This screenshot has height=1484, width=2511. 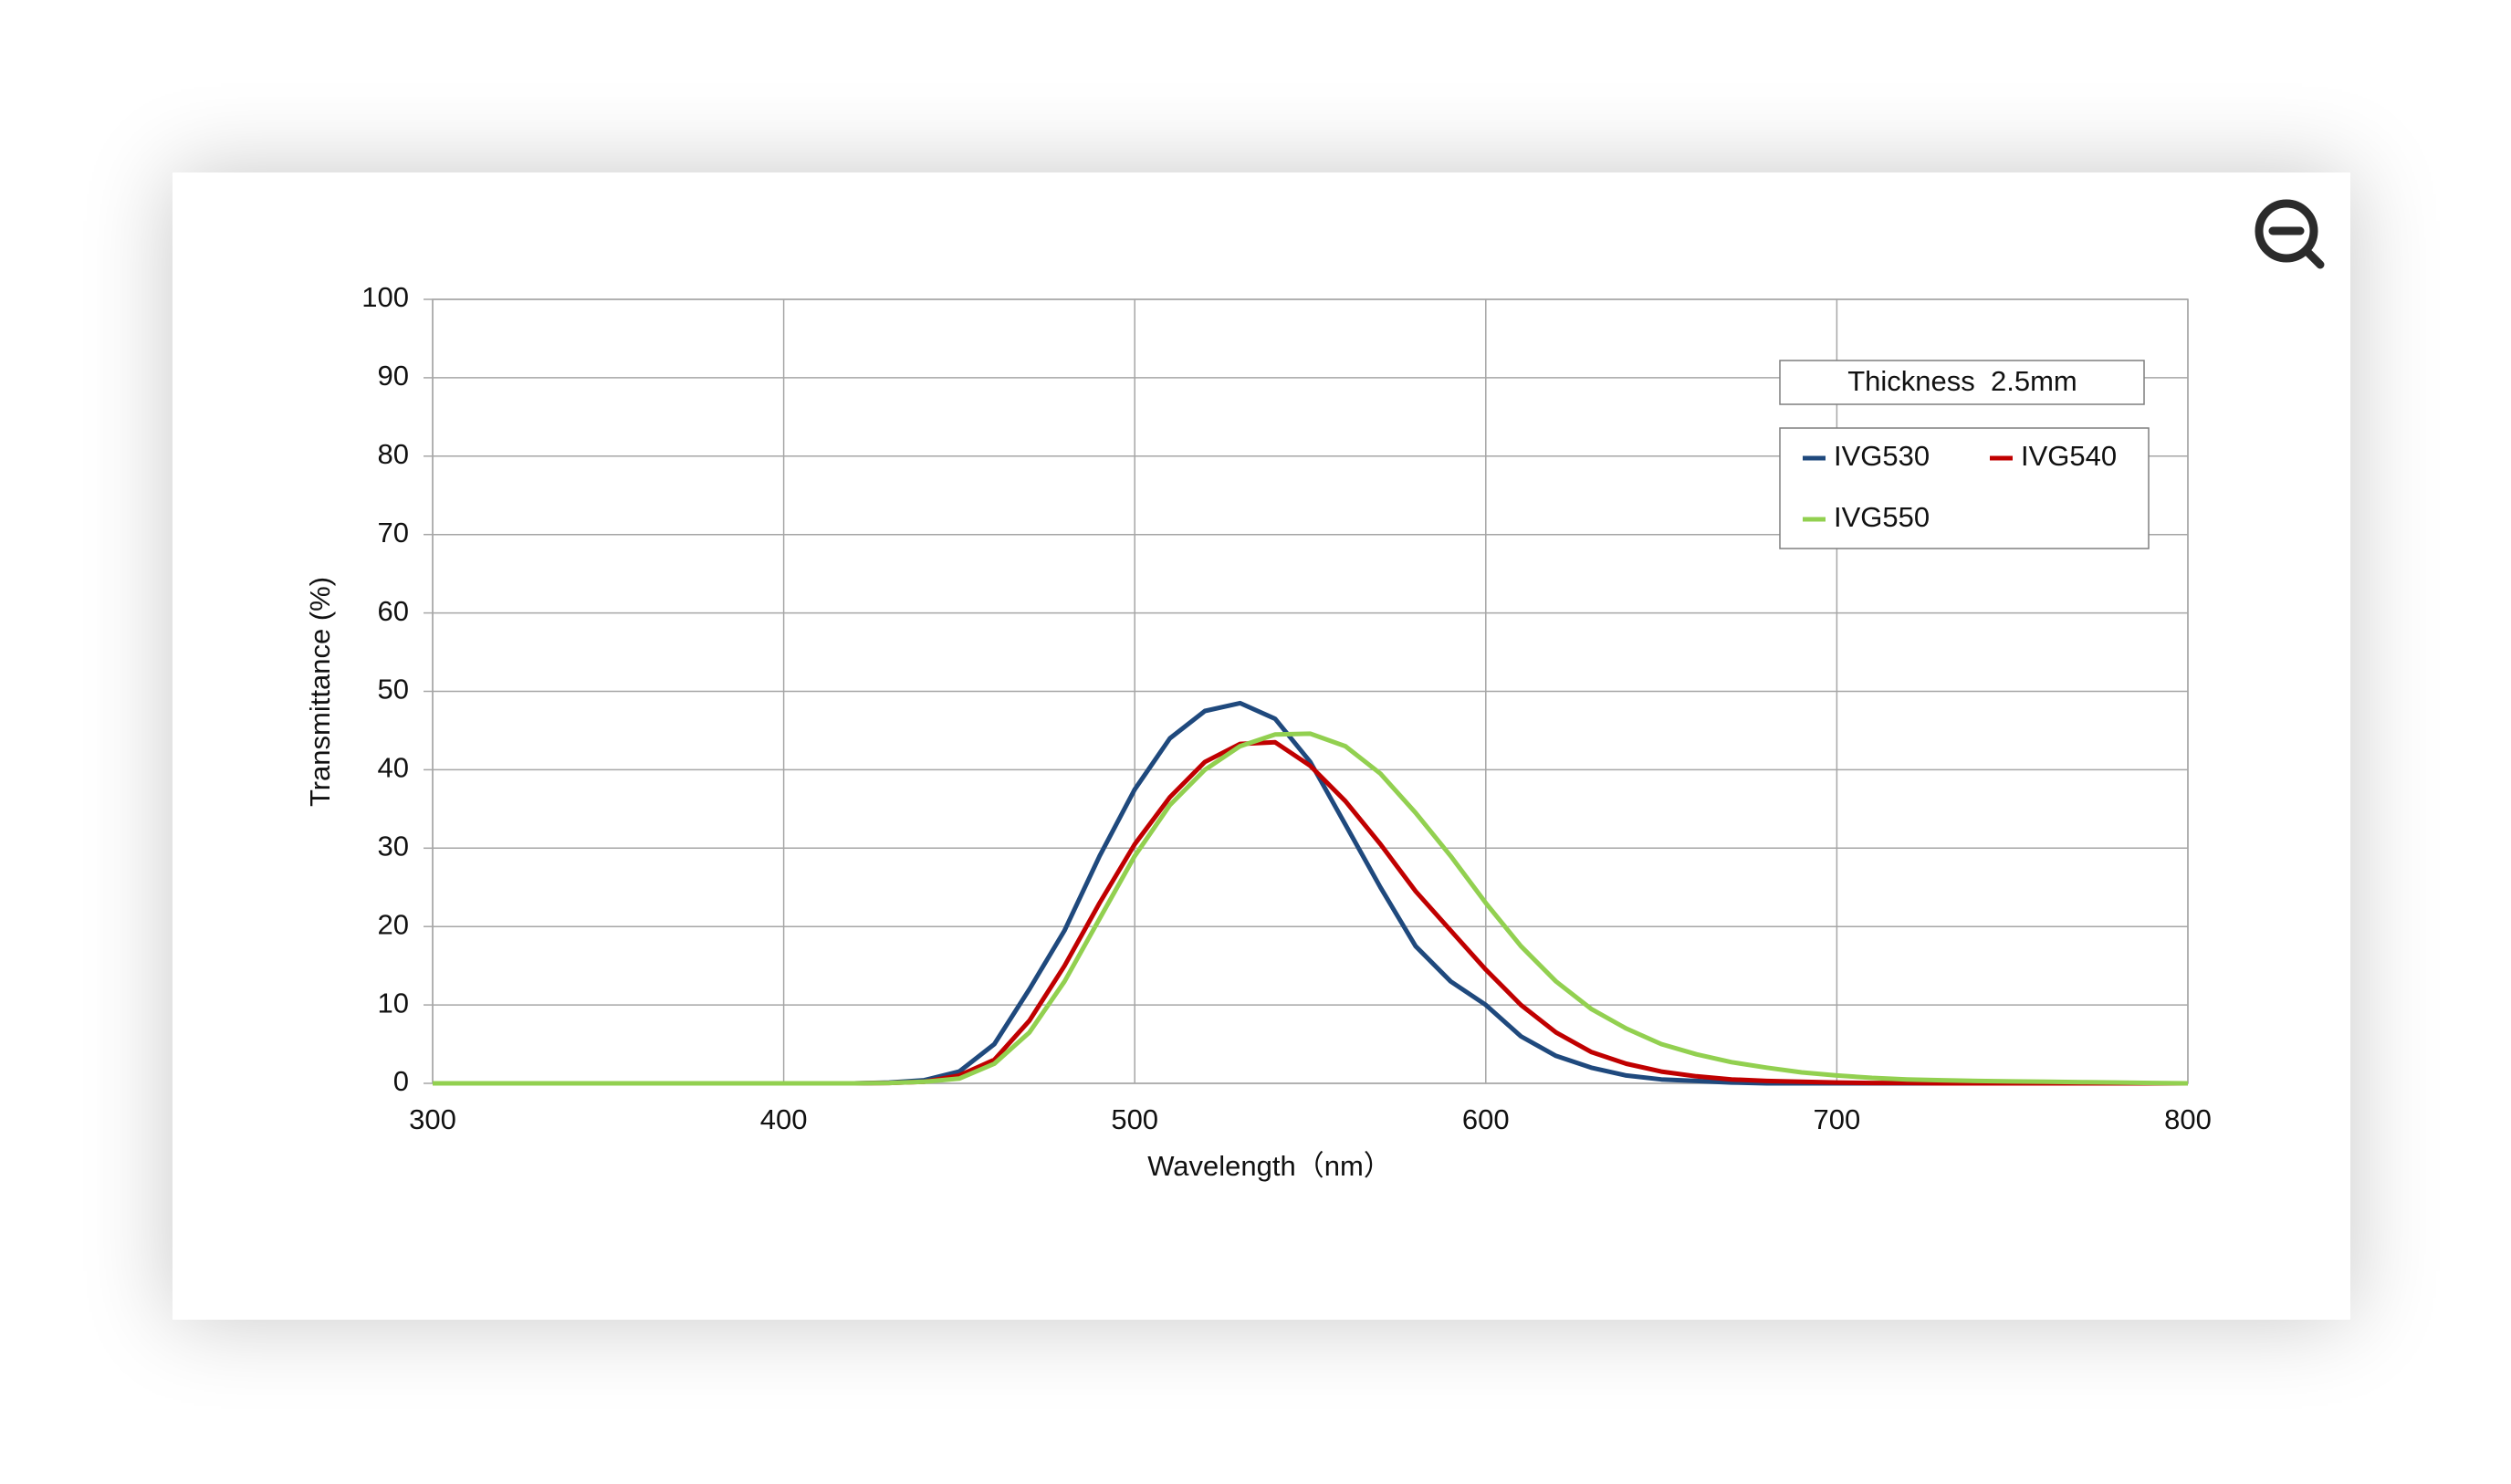 What do you see at coordinates (2069, 456) in the screenshot?
I see `legend-label: IVG540` at bounding box center [2069, 456].